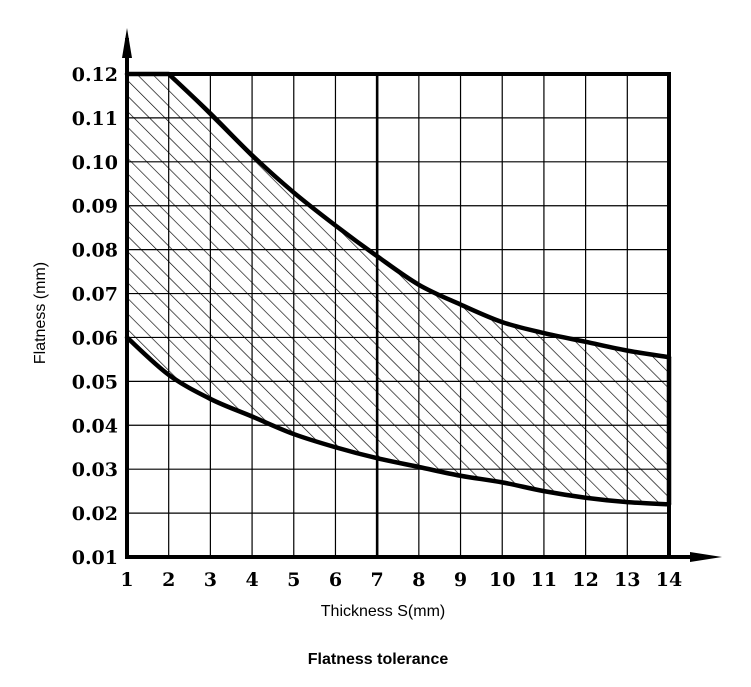 This screenshot has height=687, width=751. What do you see at coordinates (95, 119) in the screenshot?
I see `y-tick-label: 0.11` at bounding box center [95, 119].